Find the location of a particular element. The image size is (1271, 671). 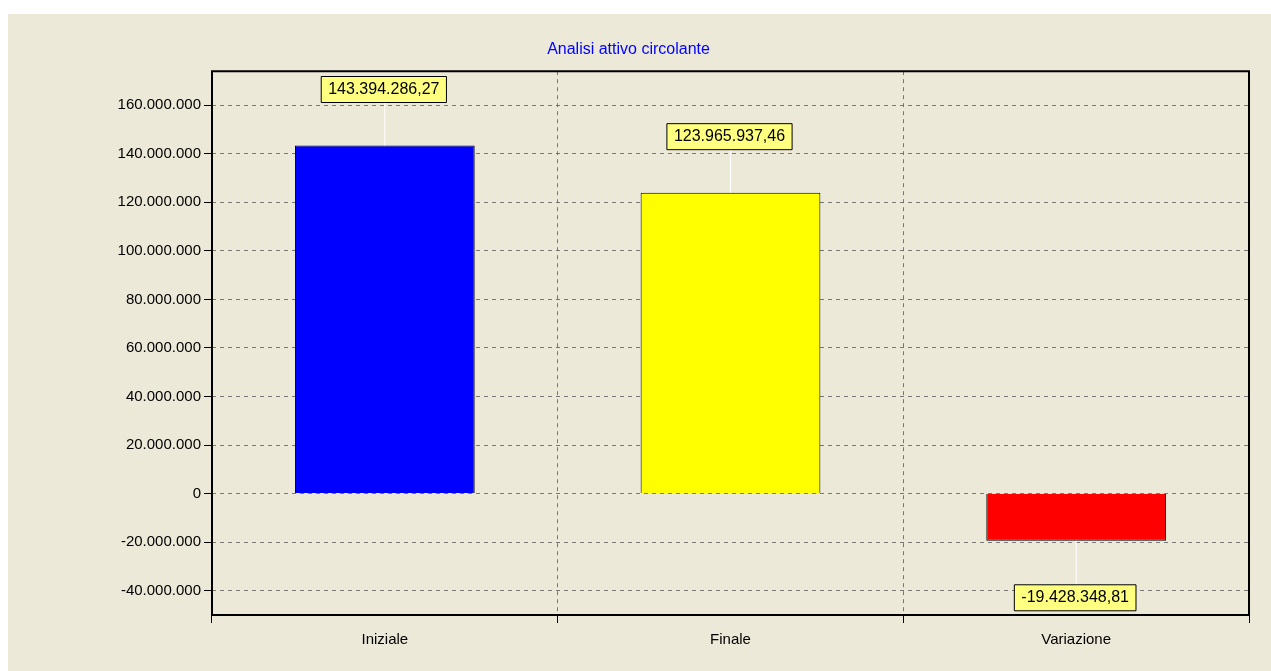

y-tick-label: -20.000.000 is located at coordinates (160, 541).